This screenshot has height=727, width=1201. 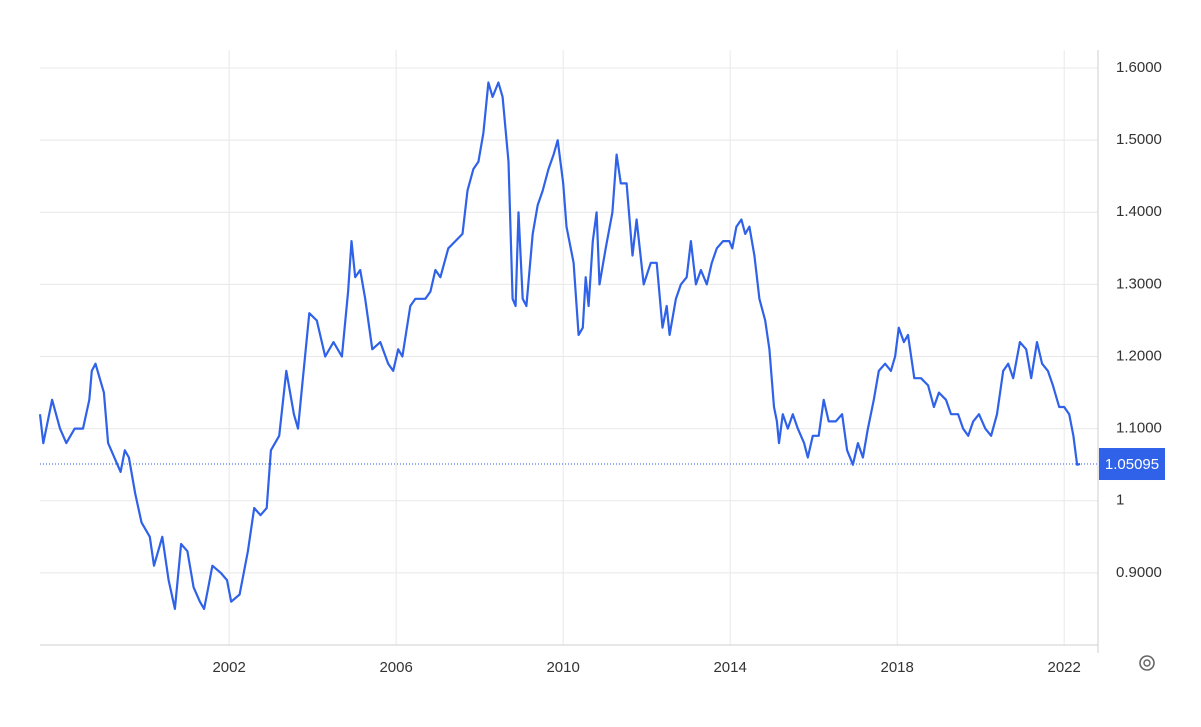 I want to click on x-tick-label: 2018, so click(x=896, y=667).